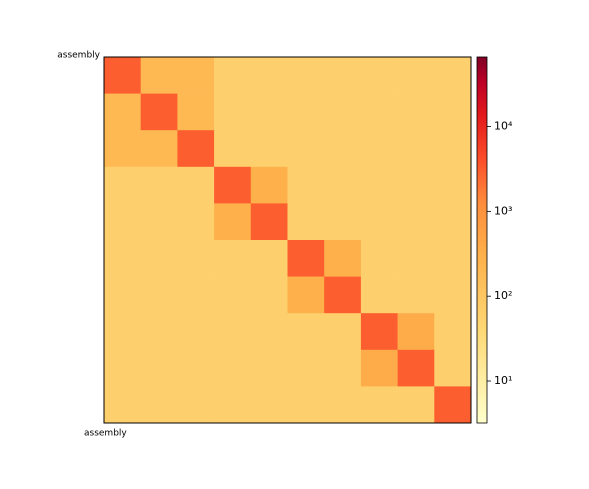 This screenshot has width=589, height=489. I want to click on colorbar-tick-label: 10², so click(503, 295).